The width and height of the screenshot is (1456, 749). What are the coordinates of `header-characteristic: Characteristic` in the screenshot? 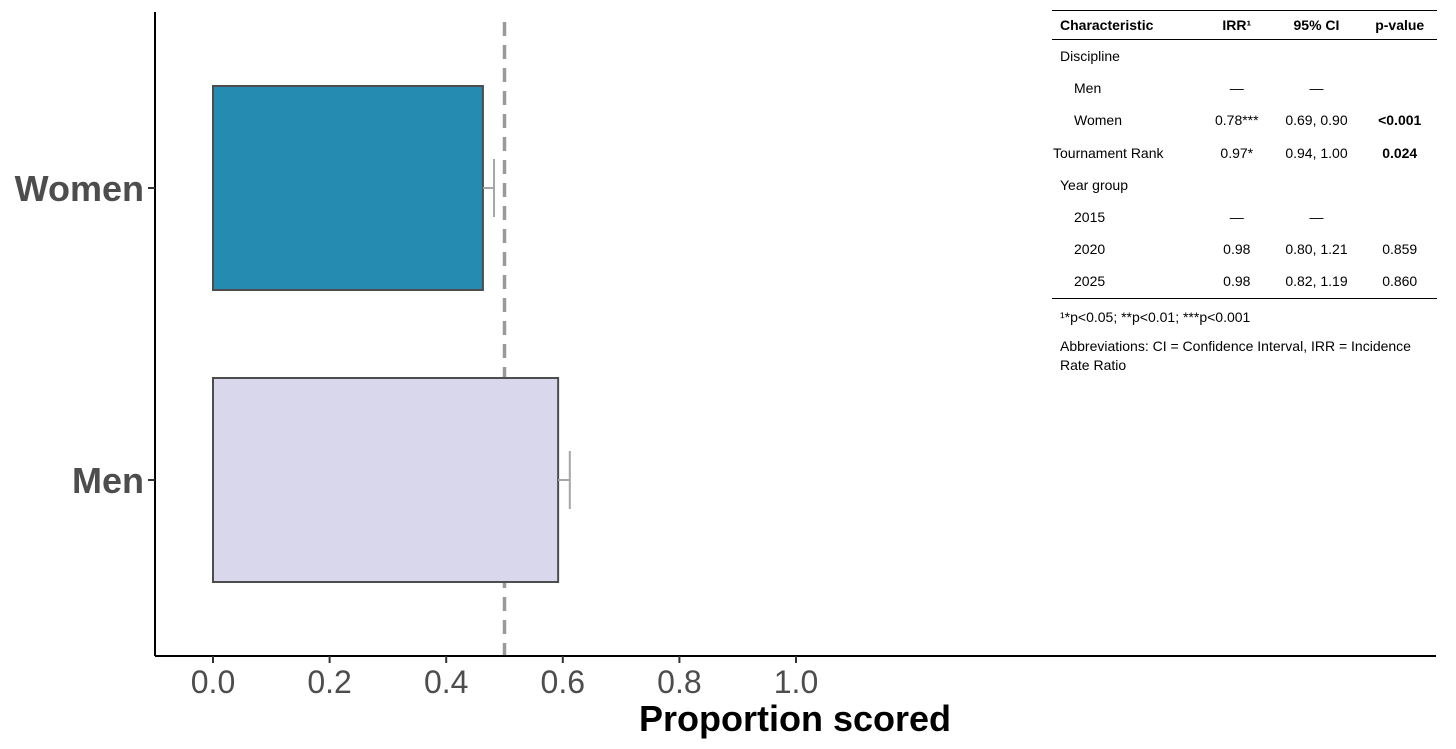 It's located at (1128, 25).